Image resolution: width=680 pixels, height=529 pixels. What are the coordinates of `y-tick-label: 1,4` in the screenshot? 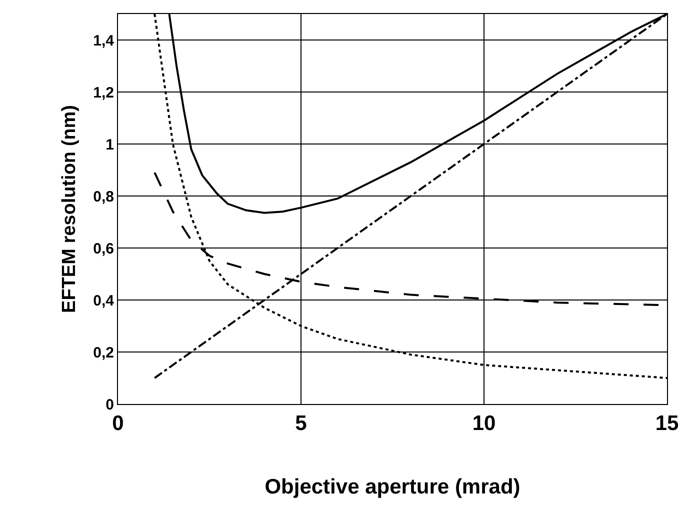 It's located at (104, 41).